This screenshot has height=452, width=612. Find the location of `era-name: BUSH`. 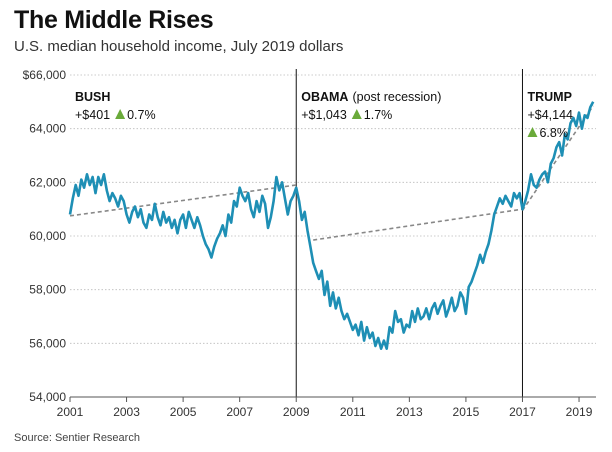

era-name: BUSH is located at coordinates (92, 97).